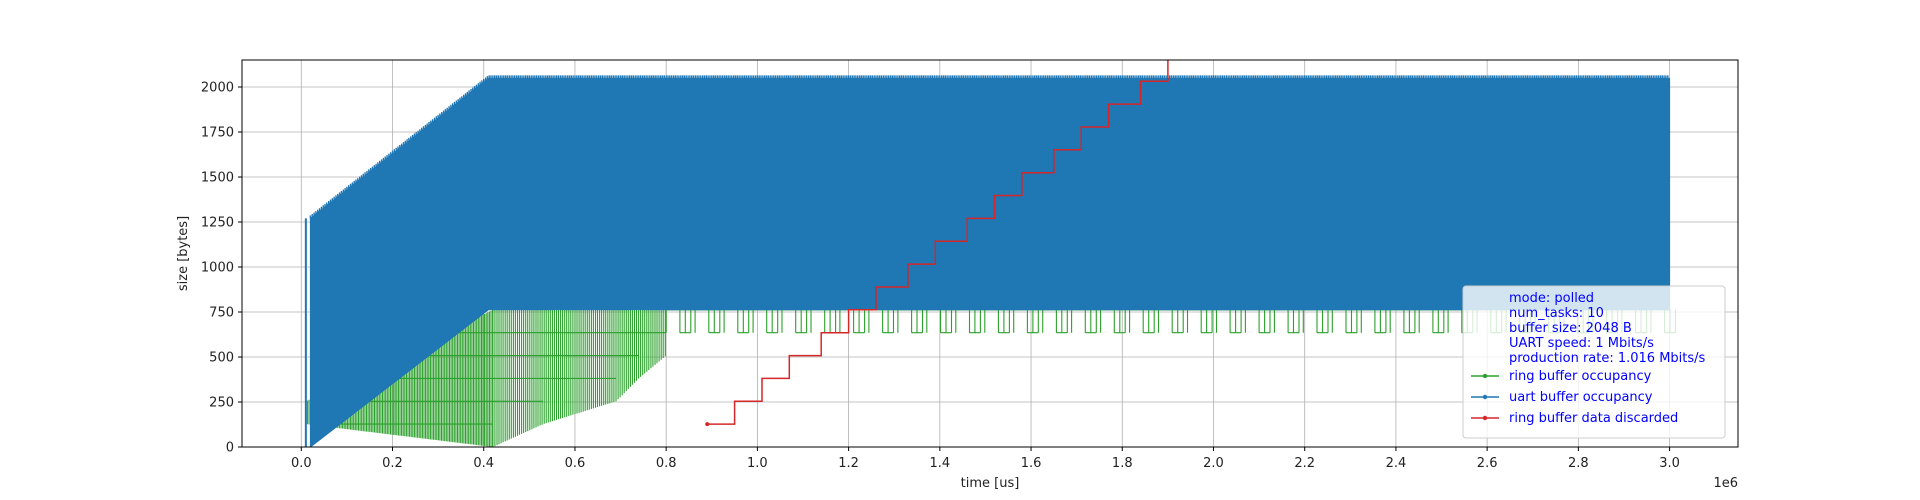 The width and height of the screenshot is (1920, 500). What do you see at coordinates (1396, 463) in the screenshot?
I see `x-tick-label: 2.4` at bounding box center [1396, 463].